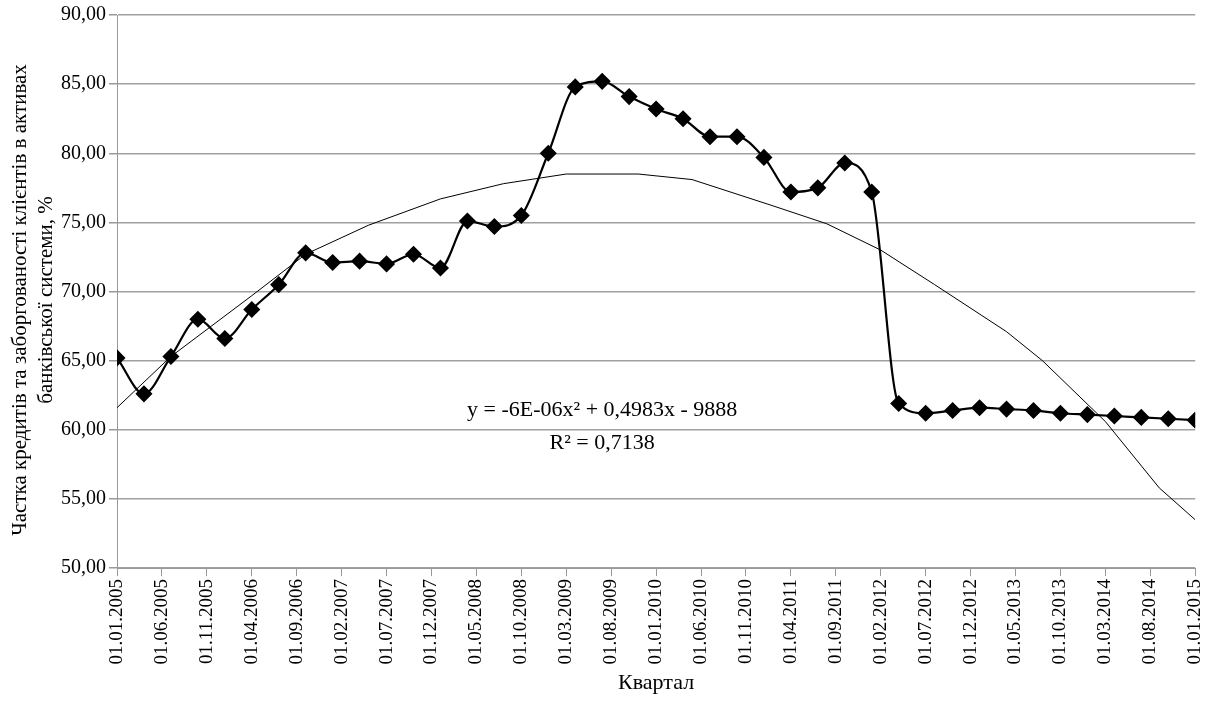 Image resolution: width=1221 pixels, height=704 pixels. Describe the element at coordinates (83, 220) in the screenshot. I see `y-tick-label: 75,00` at that location.